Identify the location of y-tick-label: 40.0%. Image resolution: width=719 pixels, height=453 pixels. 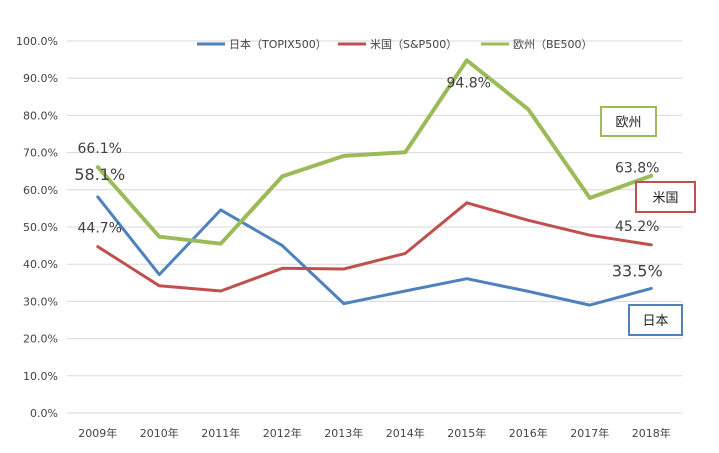
(40, 264).